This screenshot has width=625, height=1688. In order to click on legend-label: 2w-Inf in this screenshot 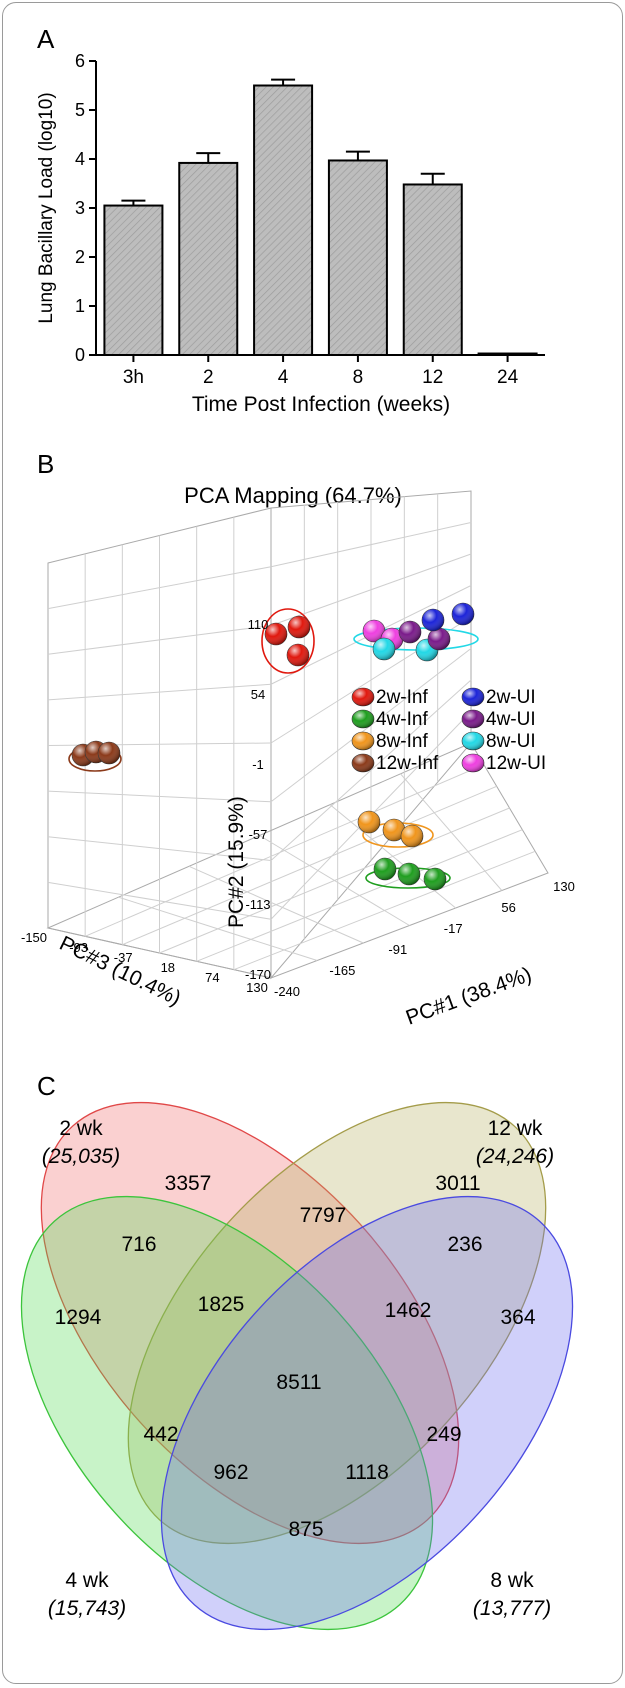, I will do `click(402, 697)`.